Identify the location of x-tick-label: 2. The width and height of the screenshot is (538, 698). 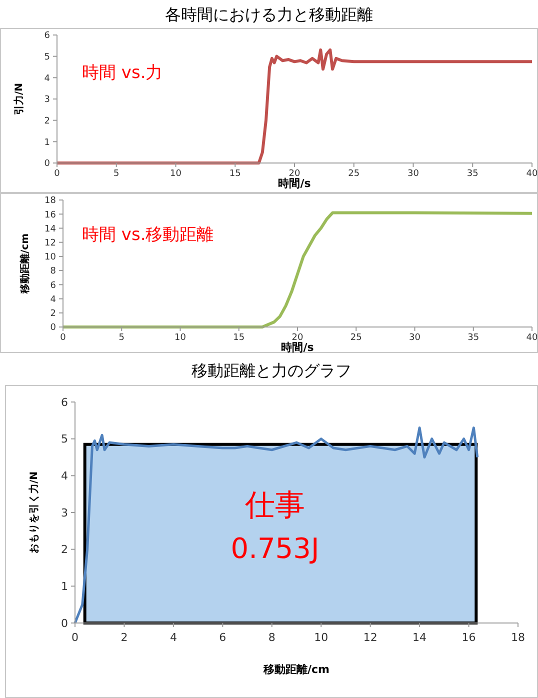
(124, 637).